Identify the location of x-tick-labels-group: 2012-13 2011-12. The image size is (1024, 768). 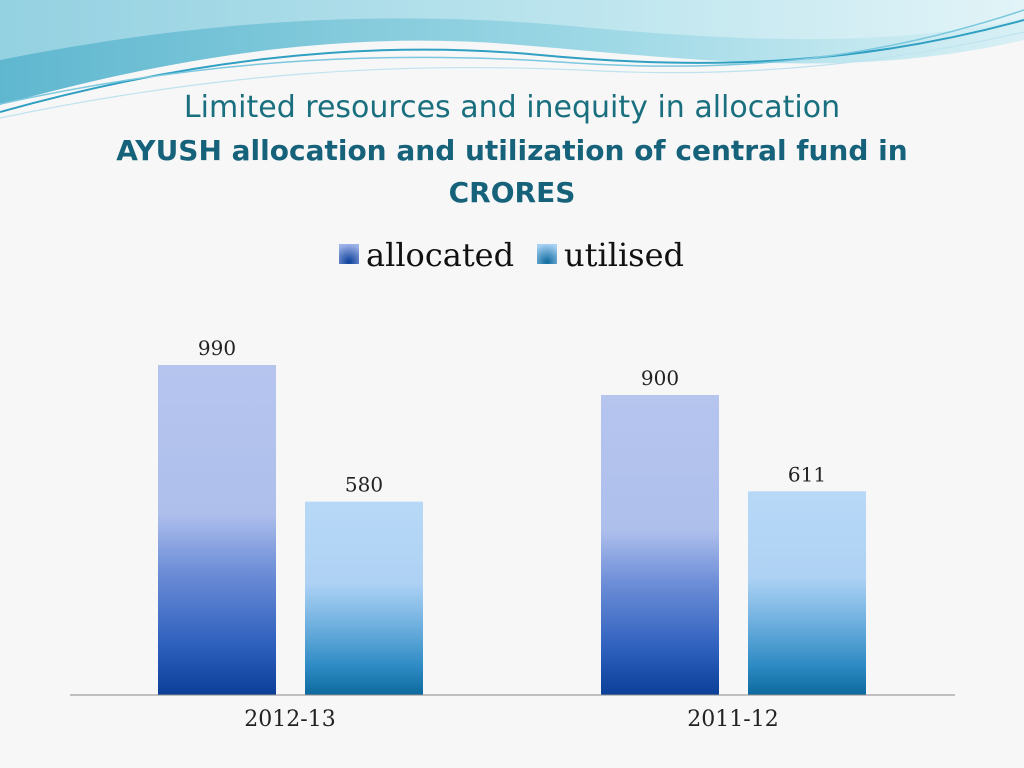
(511, 719).